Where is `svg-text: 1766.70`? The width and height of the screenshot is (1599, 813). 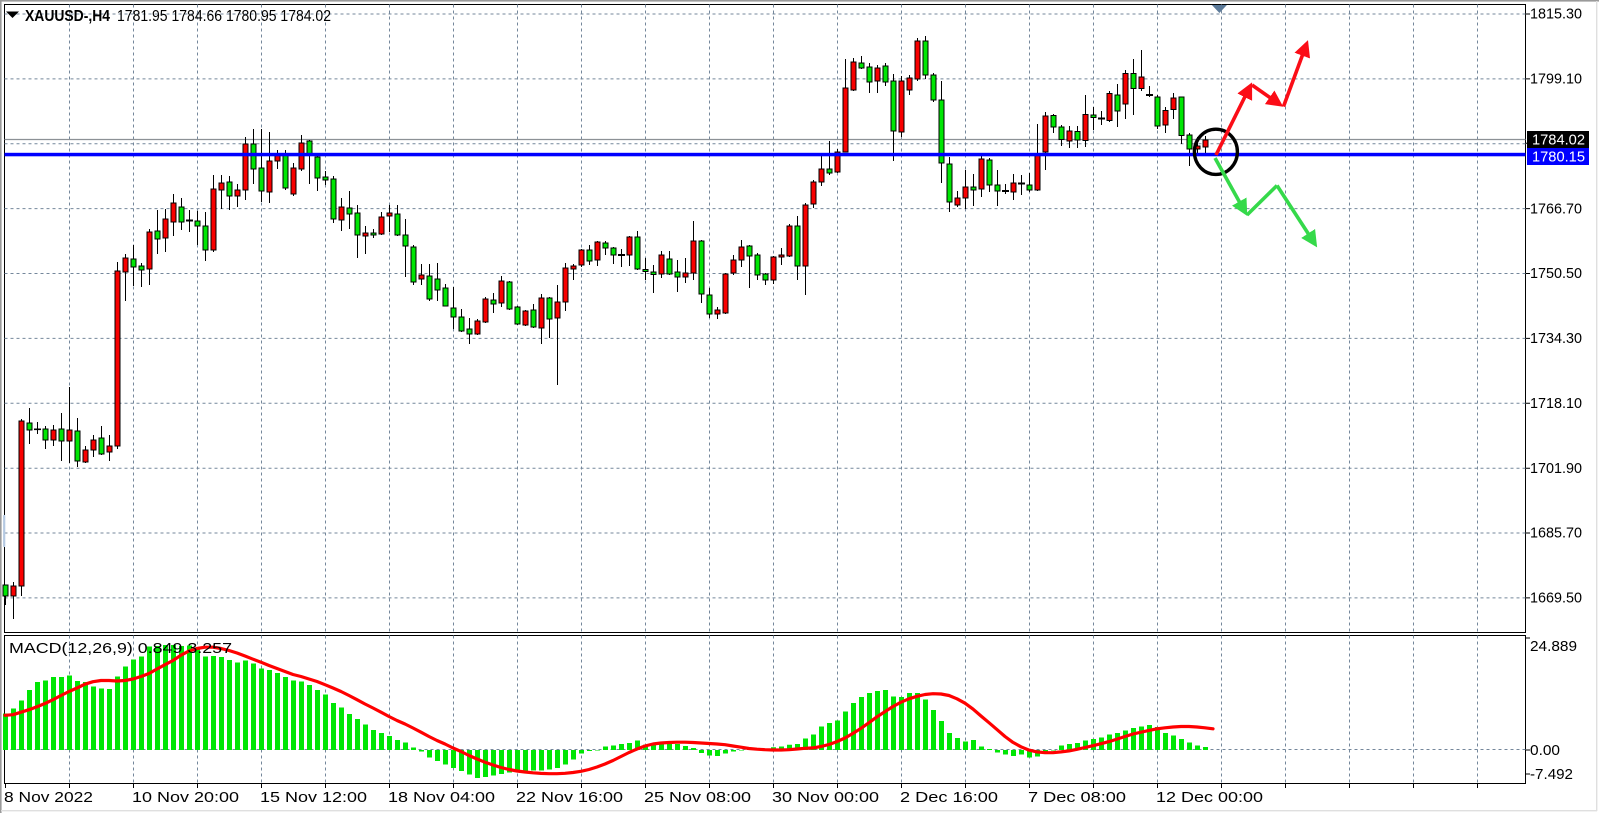 svg-text: 1766.70 is located at coordinates (1556, 208).